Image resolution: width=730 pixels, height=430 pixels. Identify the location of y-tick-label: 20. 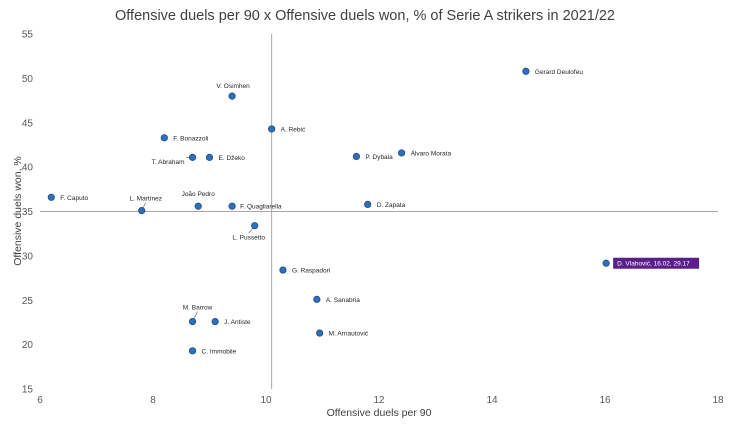
(28, 345).